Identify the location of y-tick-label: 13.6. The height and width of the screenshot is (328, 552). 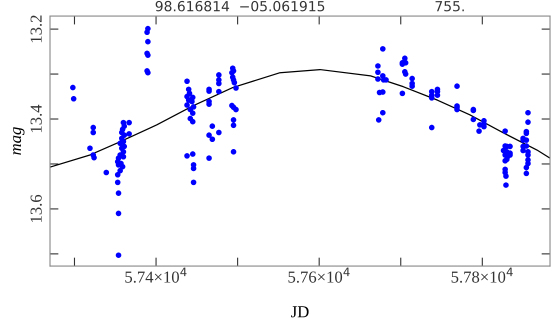
(36, 208).